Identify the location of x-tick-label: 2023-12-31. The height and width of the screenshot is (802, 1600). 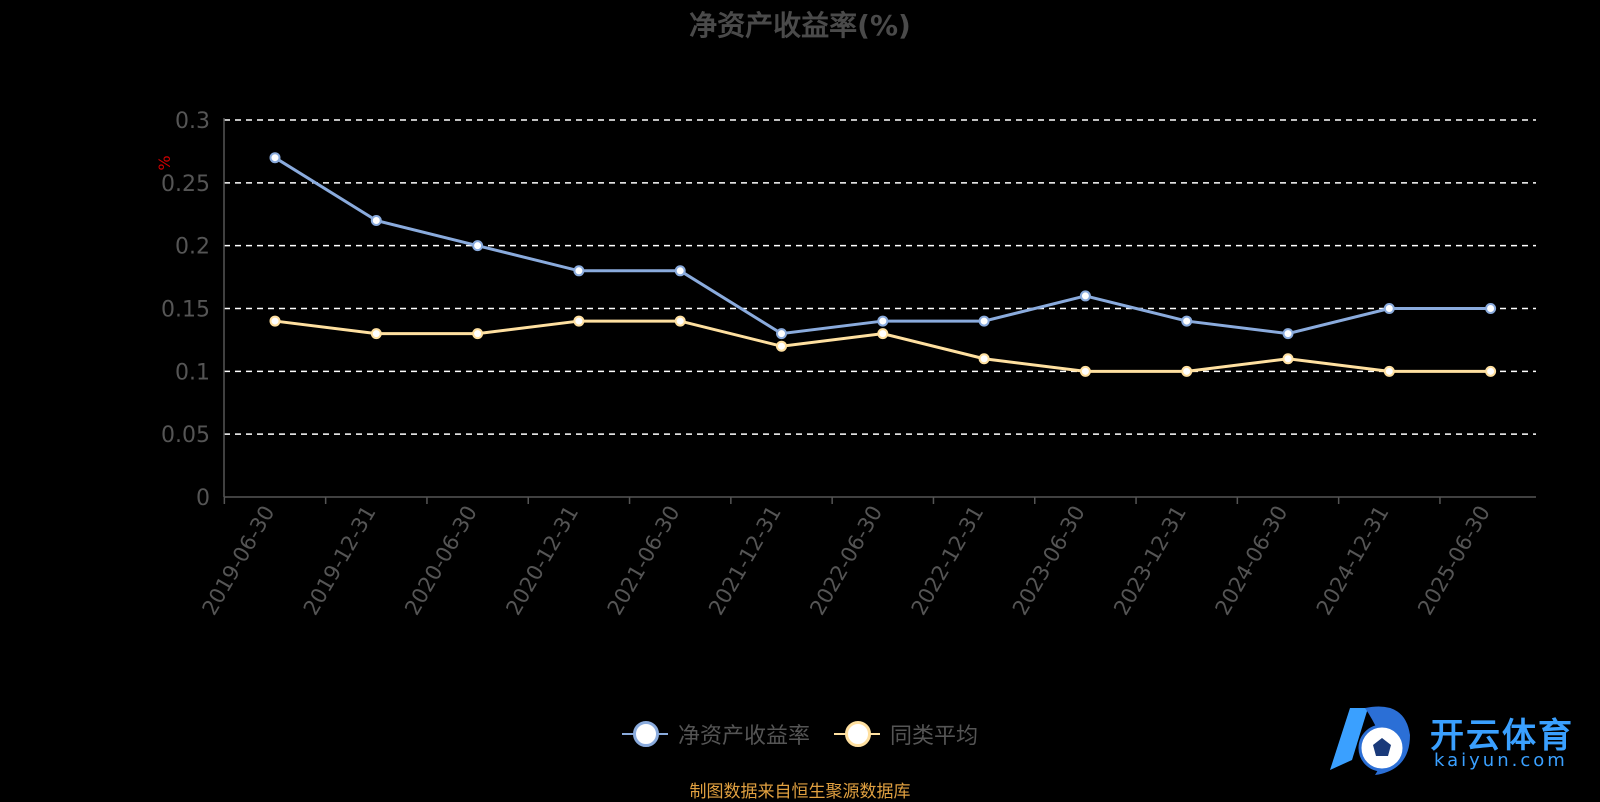
(1150, 561).